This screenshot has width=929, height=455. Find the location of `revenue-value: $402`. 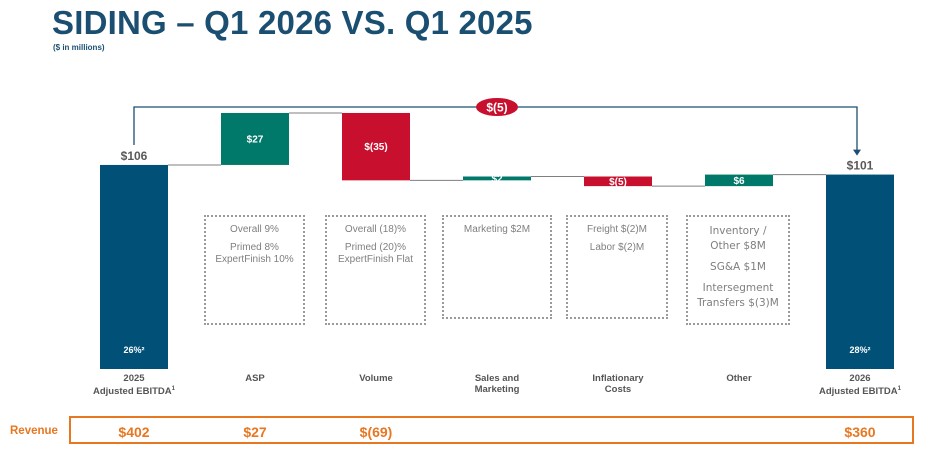

revenue-value: $402 is located at coordinates (134, 432).